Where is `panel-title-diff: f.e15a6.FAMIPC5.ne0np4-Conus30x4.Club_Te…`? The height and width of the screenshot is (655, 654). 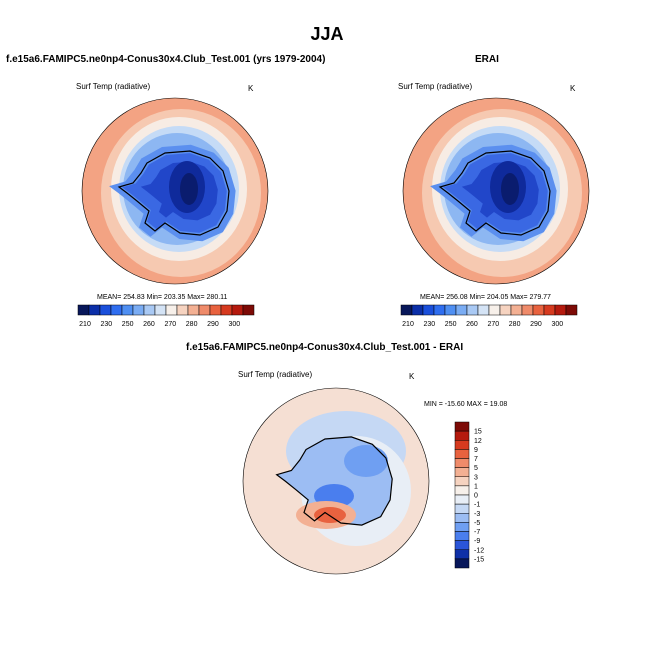
panel-title-diff: f.e15a6.FAMIPC5.ne0np4-Conus30x4.Club_Te… is located at coordinates (325, 347).